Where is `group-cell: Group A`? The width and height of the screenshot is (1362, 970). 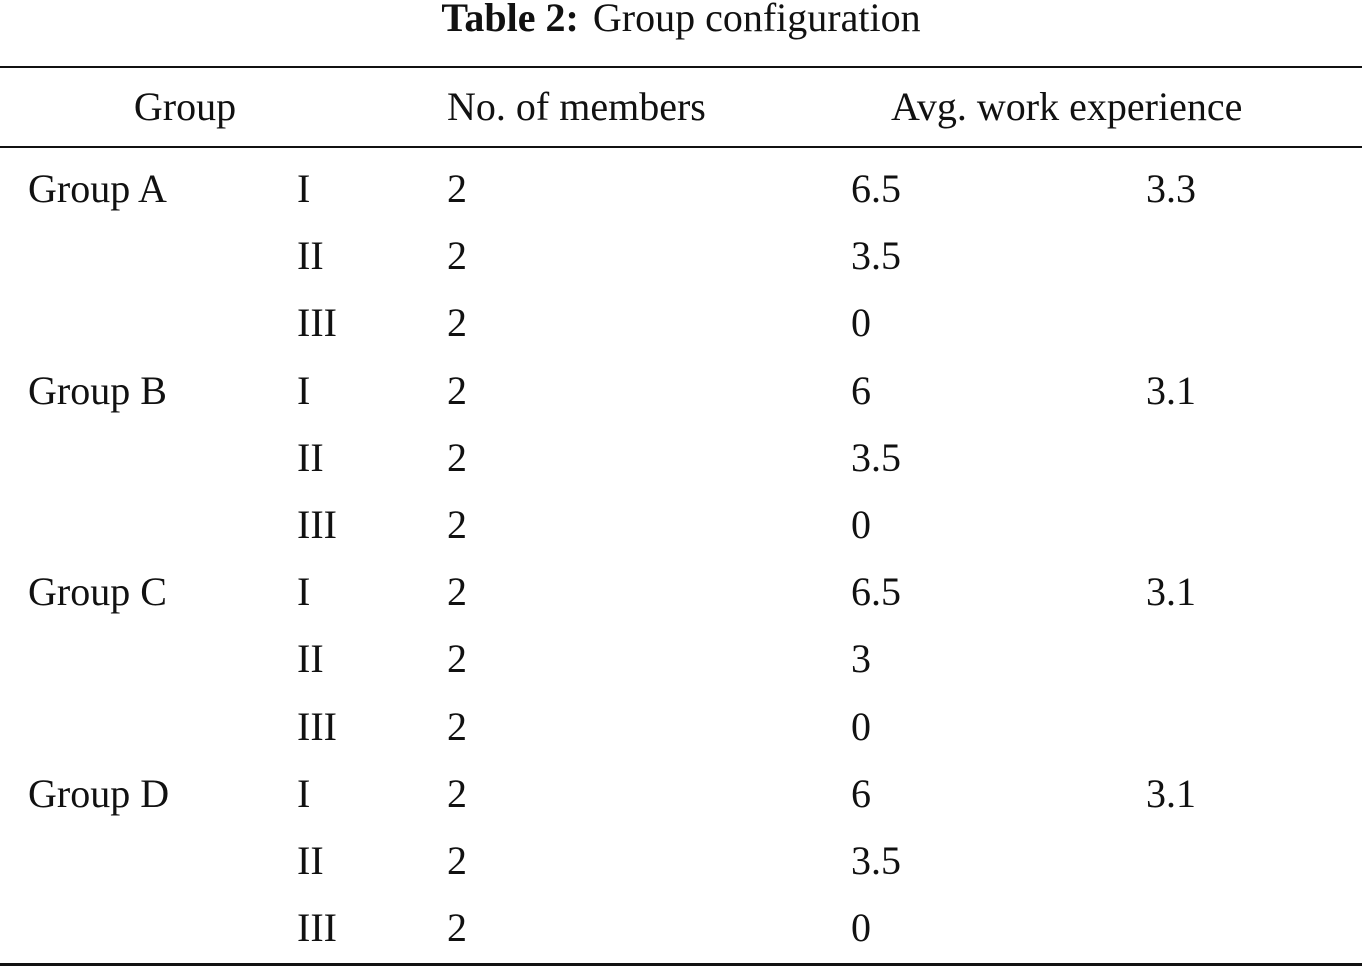
group-cell: Group A is located at coordinates (97, 188).